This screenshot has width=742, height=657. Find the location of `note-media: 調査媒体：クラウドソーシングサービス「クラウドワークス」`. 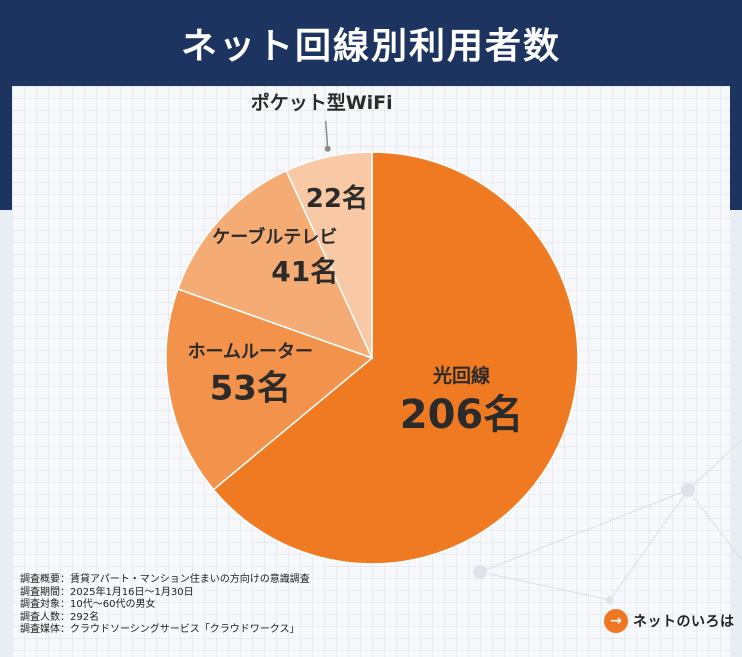

note-media: 調査媒体：クラウドソーシングサービス「クラウドワークス」 is located at coordinates (160, 629).